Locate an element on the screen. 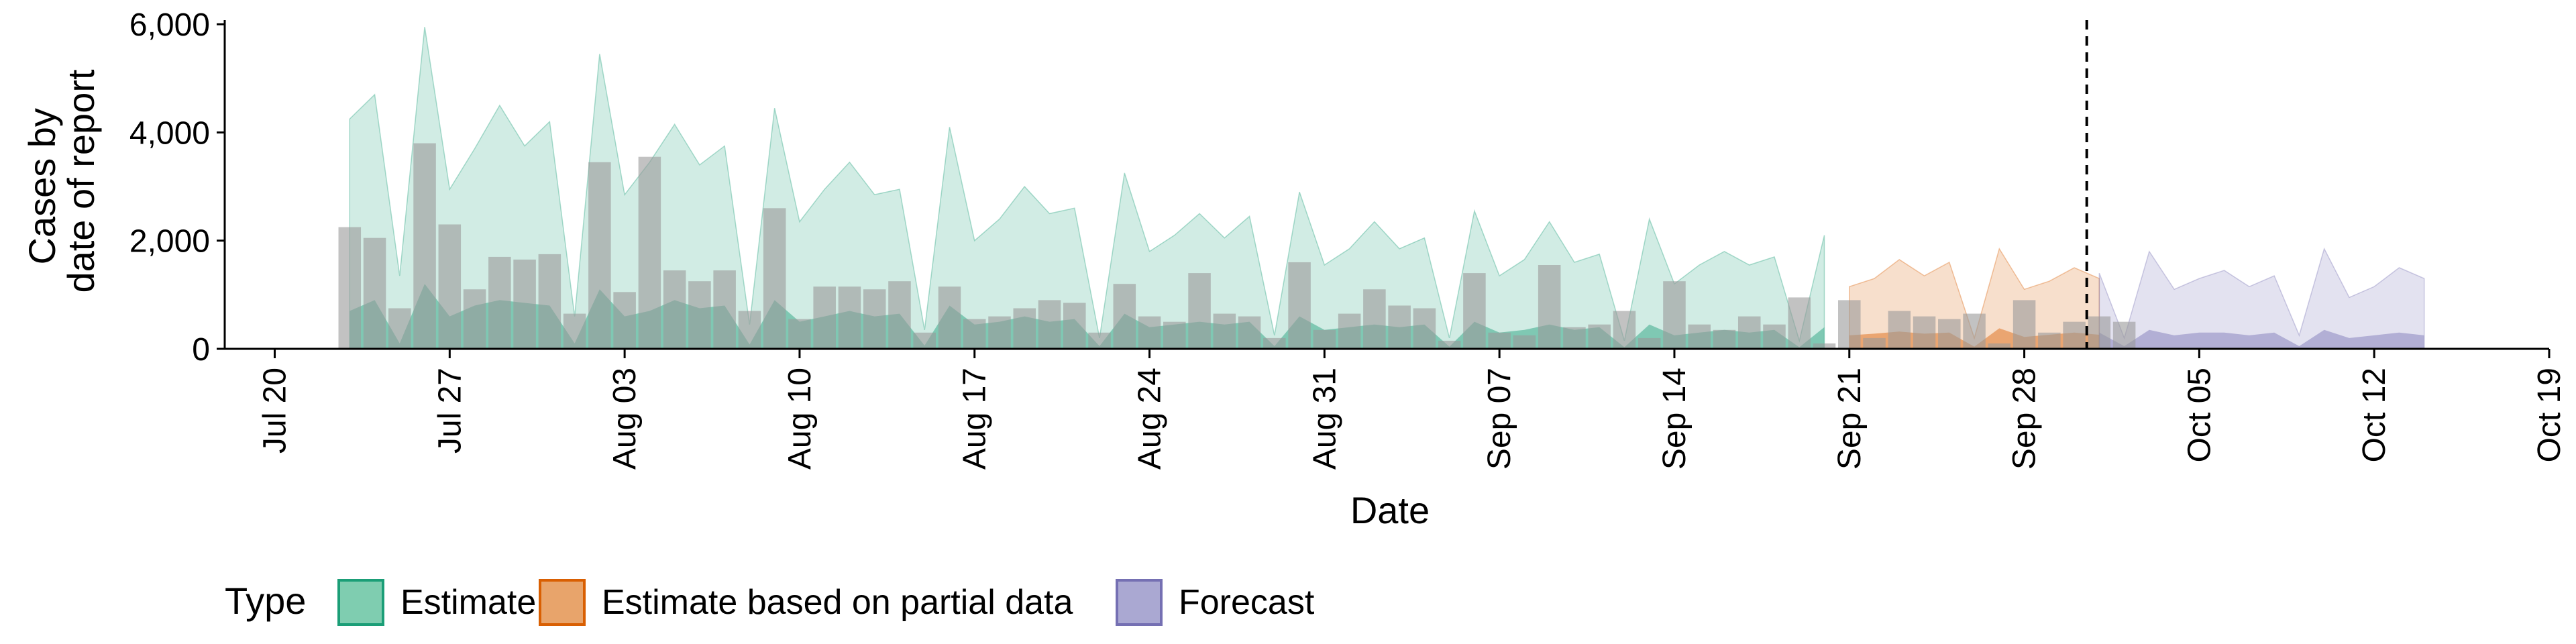 This screenshot has height=644, width=2576. x-tick-label: Aug 03 is located at coordinates (625, 419).